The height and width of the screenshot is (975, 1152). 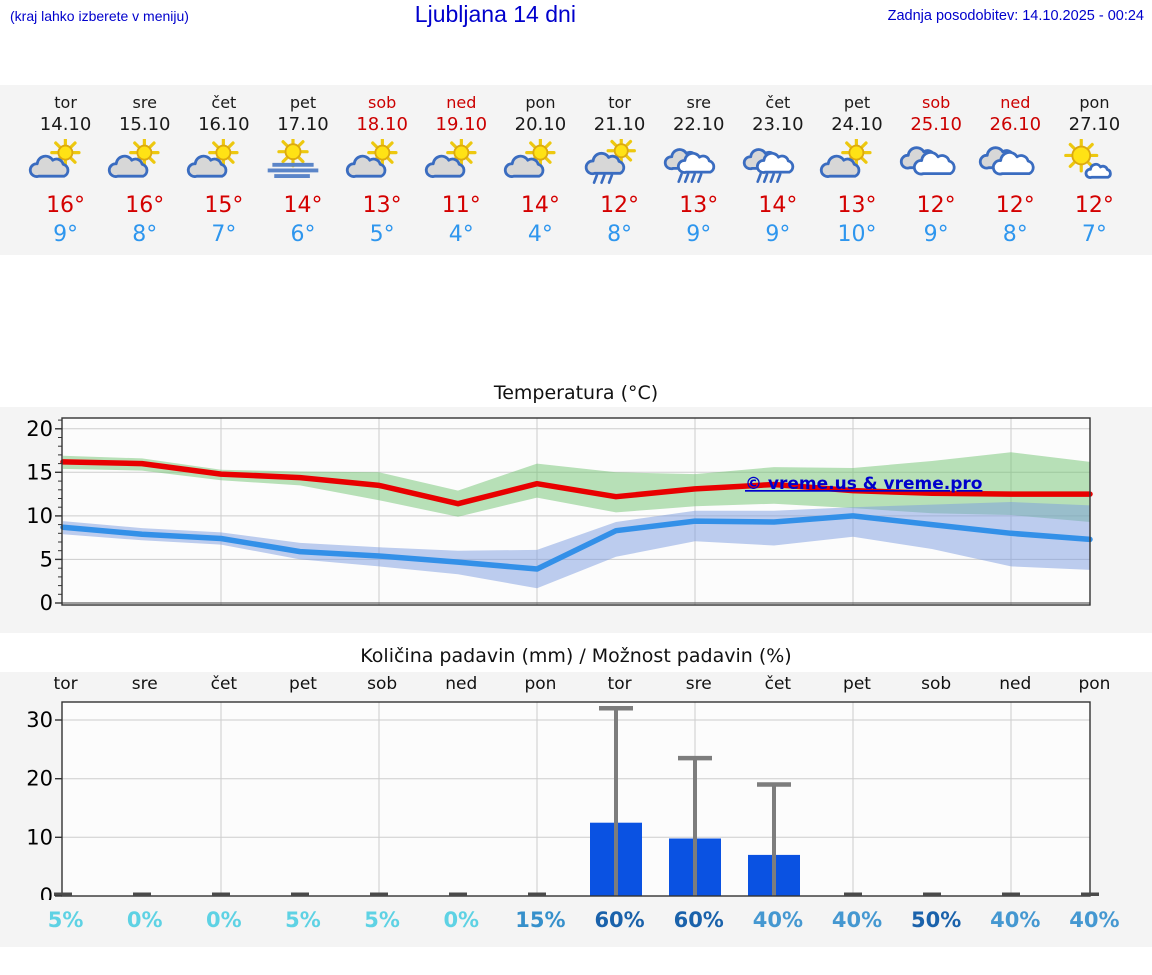 I want to click on forecast-day: tor 14.10 16° 9°, so click(x=65, y=170).